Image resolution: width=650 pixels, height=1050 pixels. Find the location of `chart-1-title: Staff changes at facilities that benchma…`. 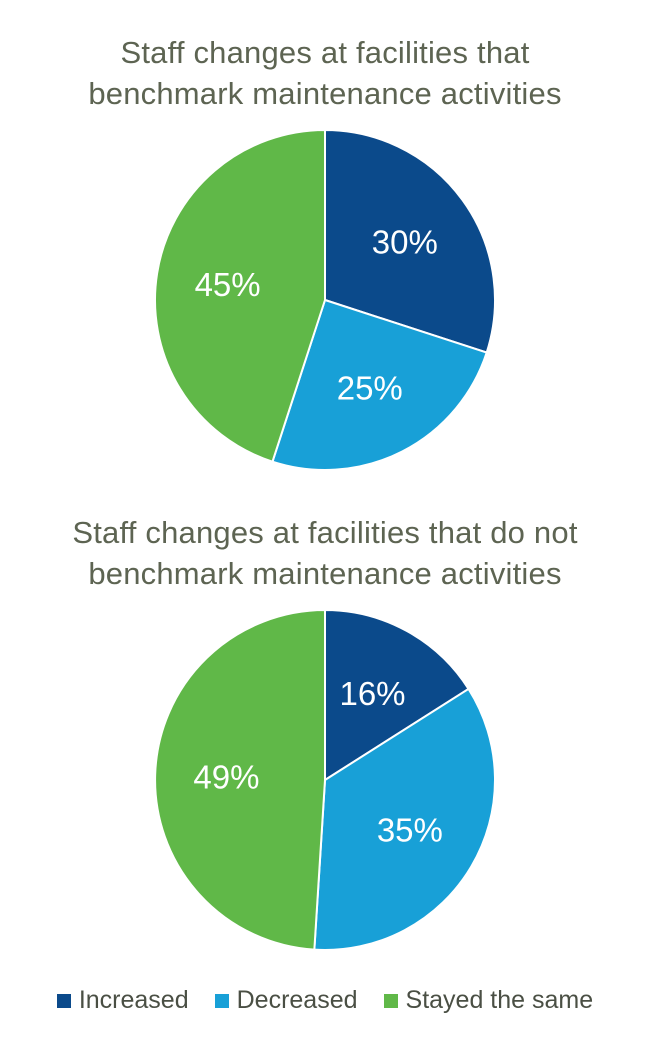

chart-1-title: Staff changes at facilities that benchma… is located at coordinates (325, 73).